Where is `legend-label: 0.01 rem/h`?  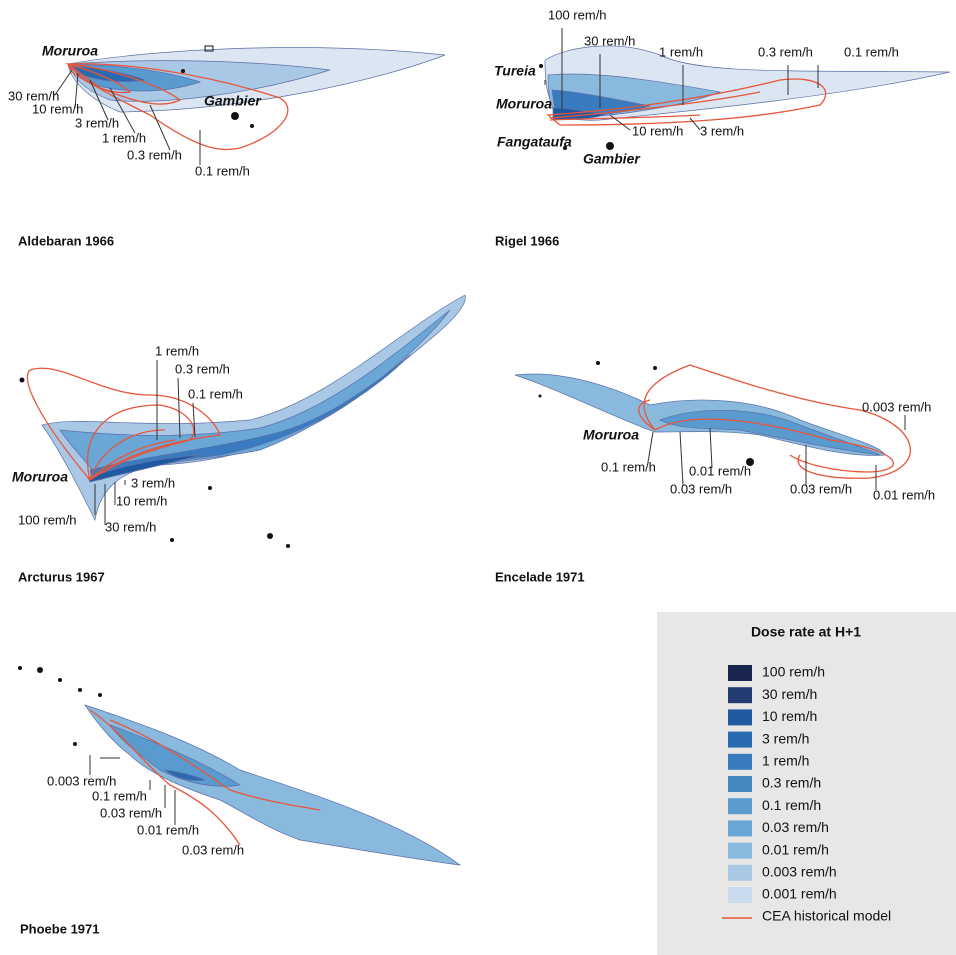 legend-label: 0.01 rem/h is located at coordinates (795, 849).